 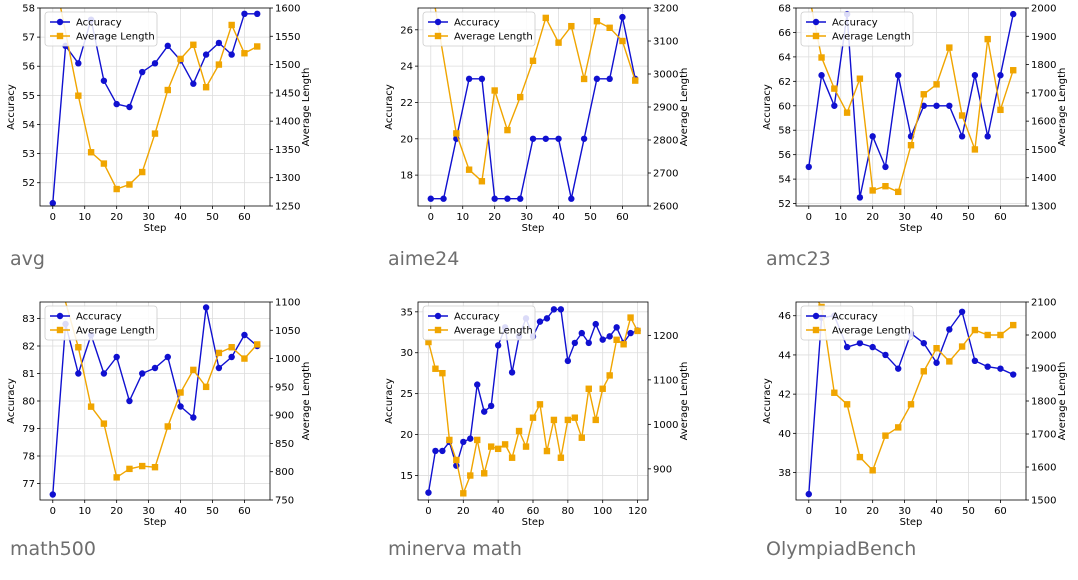 I want to click on y2-tick-label: 1450, so click(x=287, y=93).